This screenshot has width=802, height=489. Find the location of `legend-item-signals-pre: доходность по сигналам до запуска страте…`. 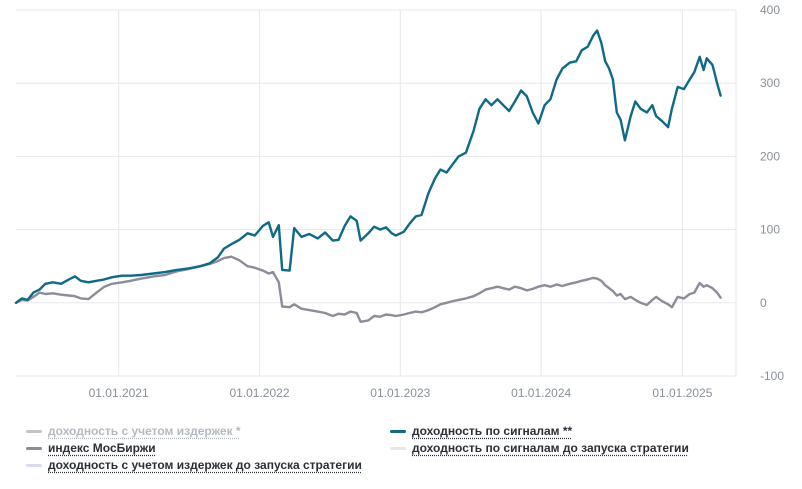

legend-item-signals-pre: доходность по сигналам до запуска страте… is located at coordinates (539, 448).